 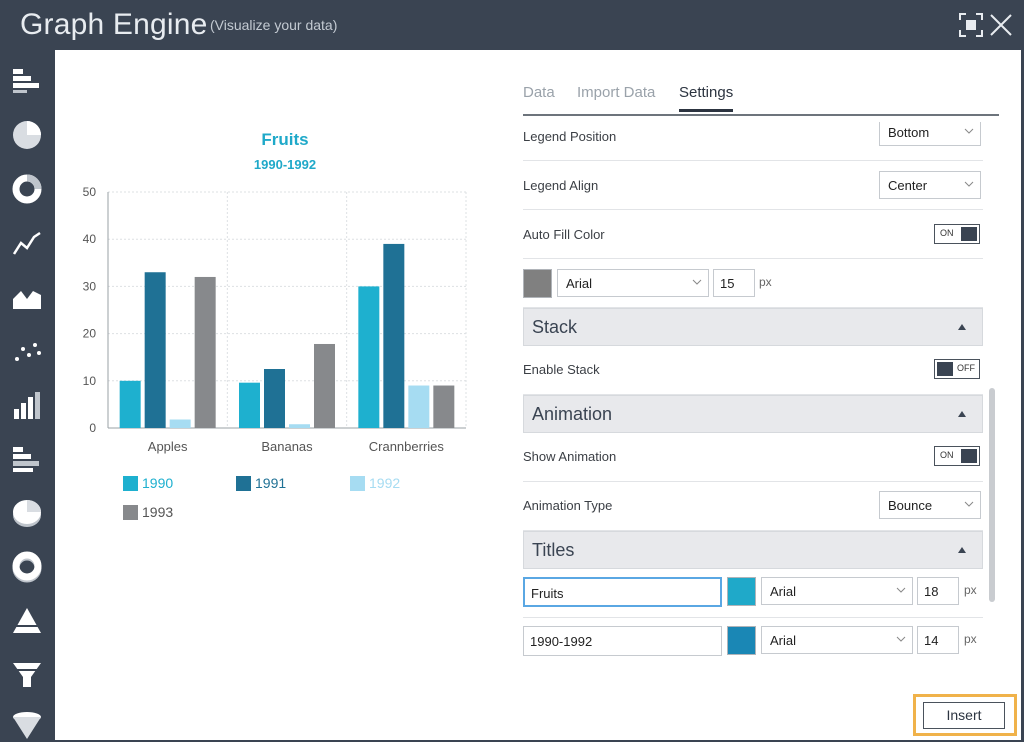 I want to click on animation-type-value: Bounce, so click(x=910, y=505).